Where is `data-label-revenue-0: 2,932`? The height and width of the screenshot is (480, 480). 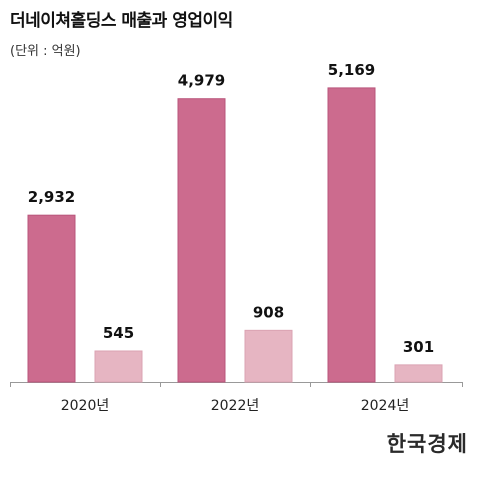 data-label-revenue-0: 2,932 is located at coordinates (51, 197).